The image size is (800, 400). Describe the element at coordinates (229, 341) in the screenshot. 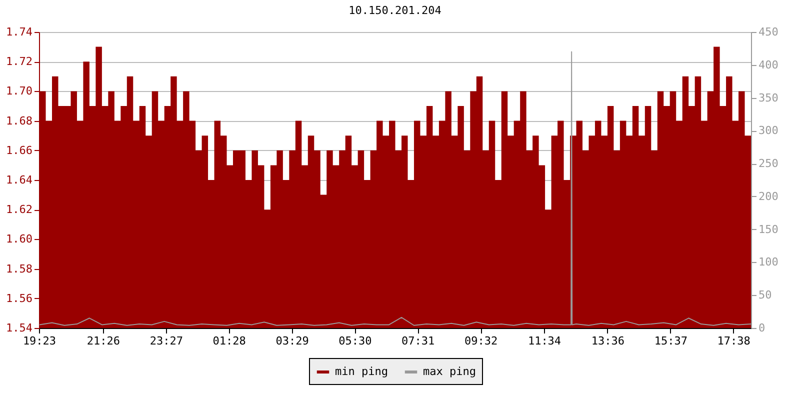

I see `x-tick-label: 01:28` at that location.